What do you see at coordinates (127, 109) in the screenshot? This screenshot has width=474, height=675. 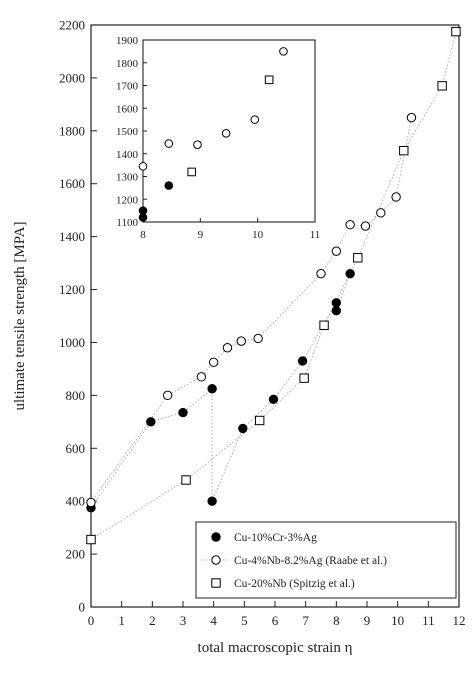 I see `inset-y-tick-label: 1600` at bounding box center [127, 109].